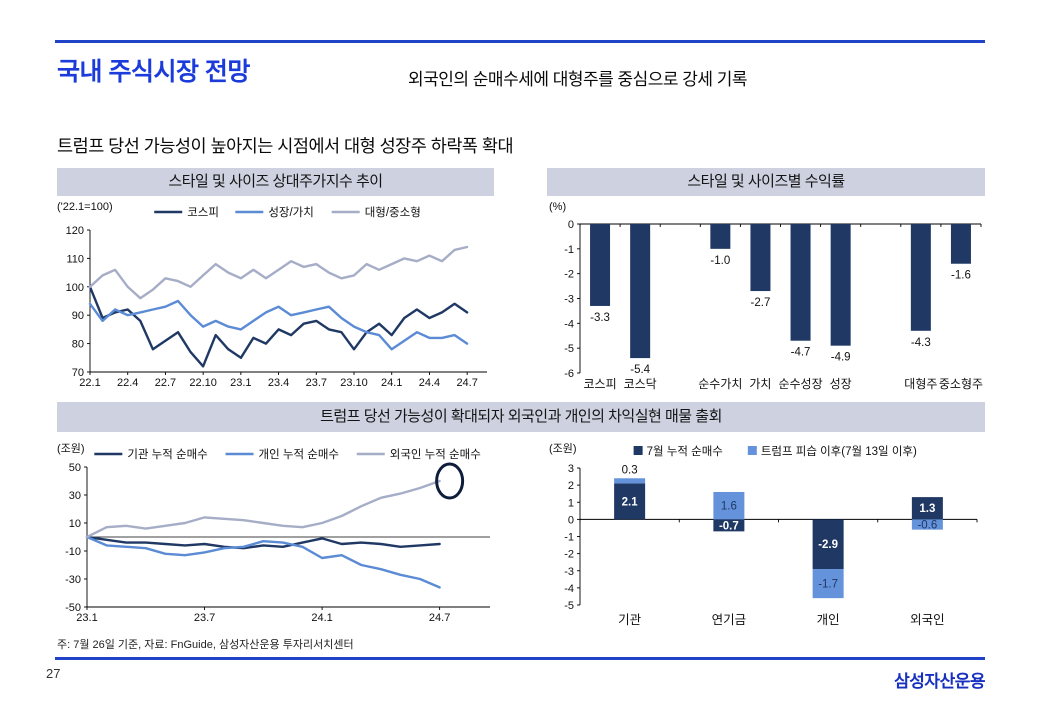 The height and width of the screenshot is (720, 1040). I want to click on segment-value-label: -0.7, so click(729, 526).